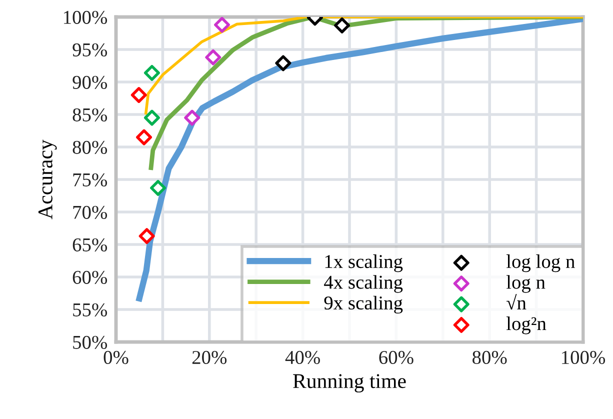  Describe the element at coordinates (363, 284) in the screenshot. I see `legend-label: 4x scaling` at that location.